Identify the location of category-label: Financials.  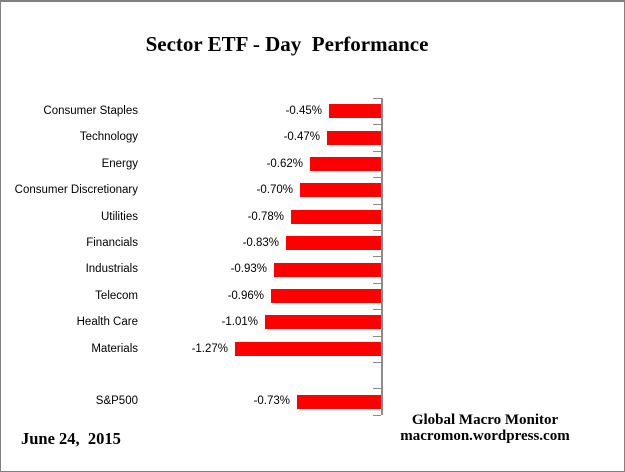
(112, 243).